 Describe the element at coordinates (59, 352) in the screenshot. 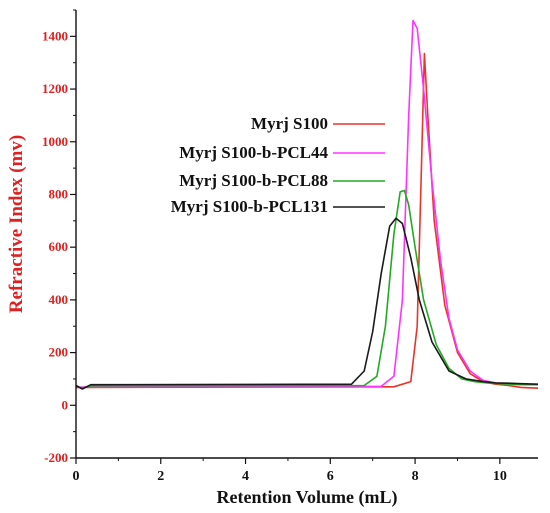

I see `y-tick-label: 200` at that location.